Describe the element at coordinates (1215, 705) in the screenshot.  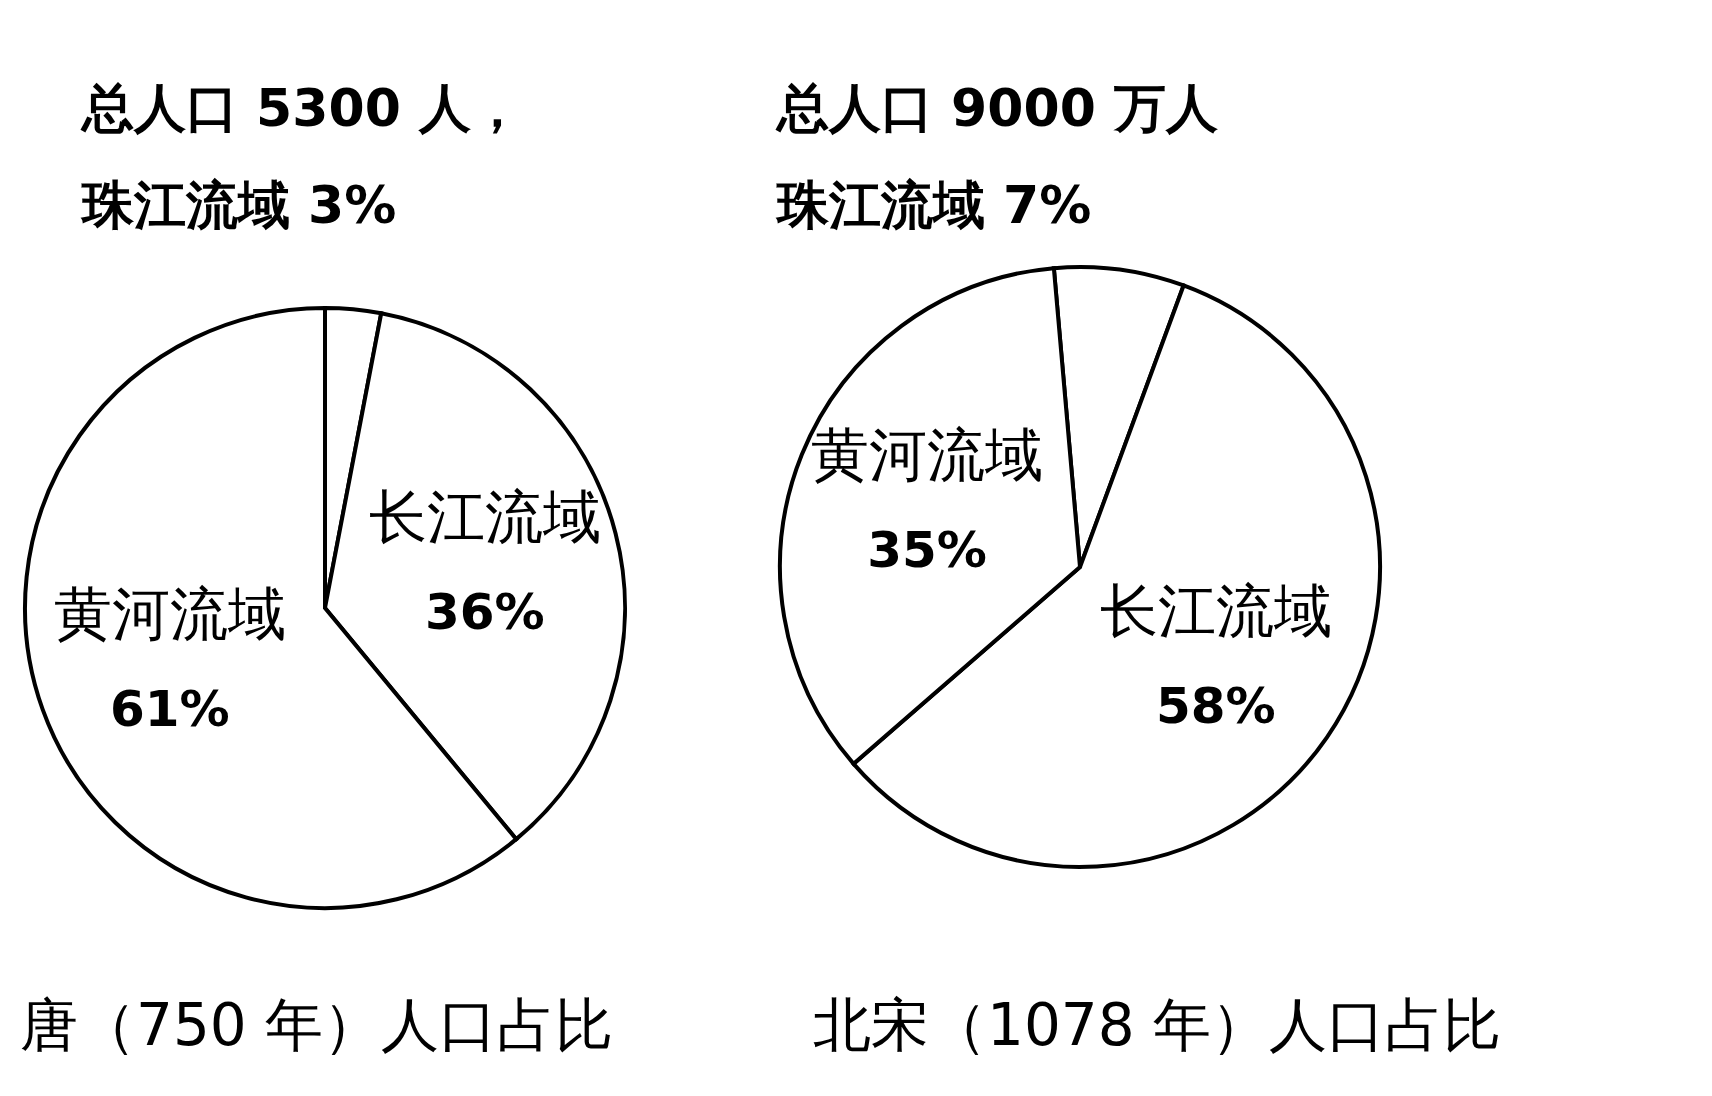
I see `data-label: 58%` at that location.